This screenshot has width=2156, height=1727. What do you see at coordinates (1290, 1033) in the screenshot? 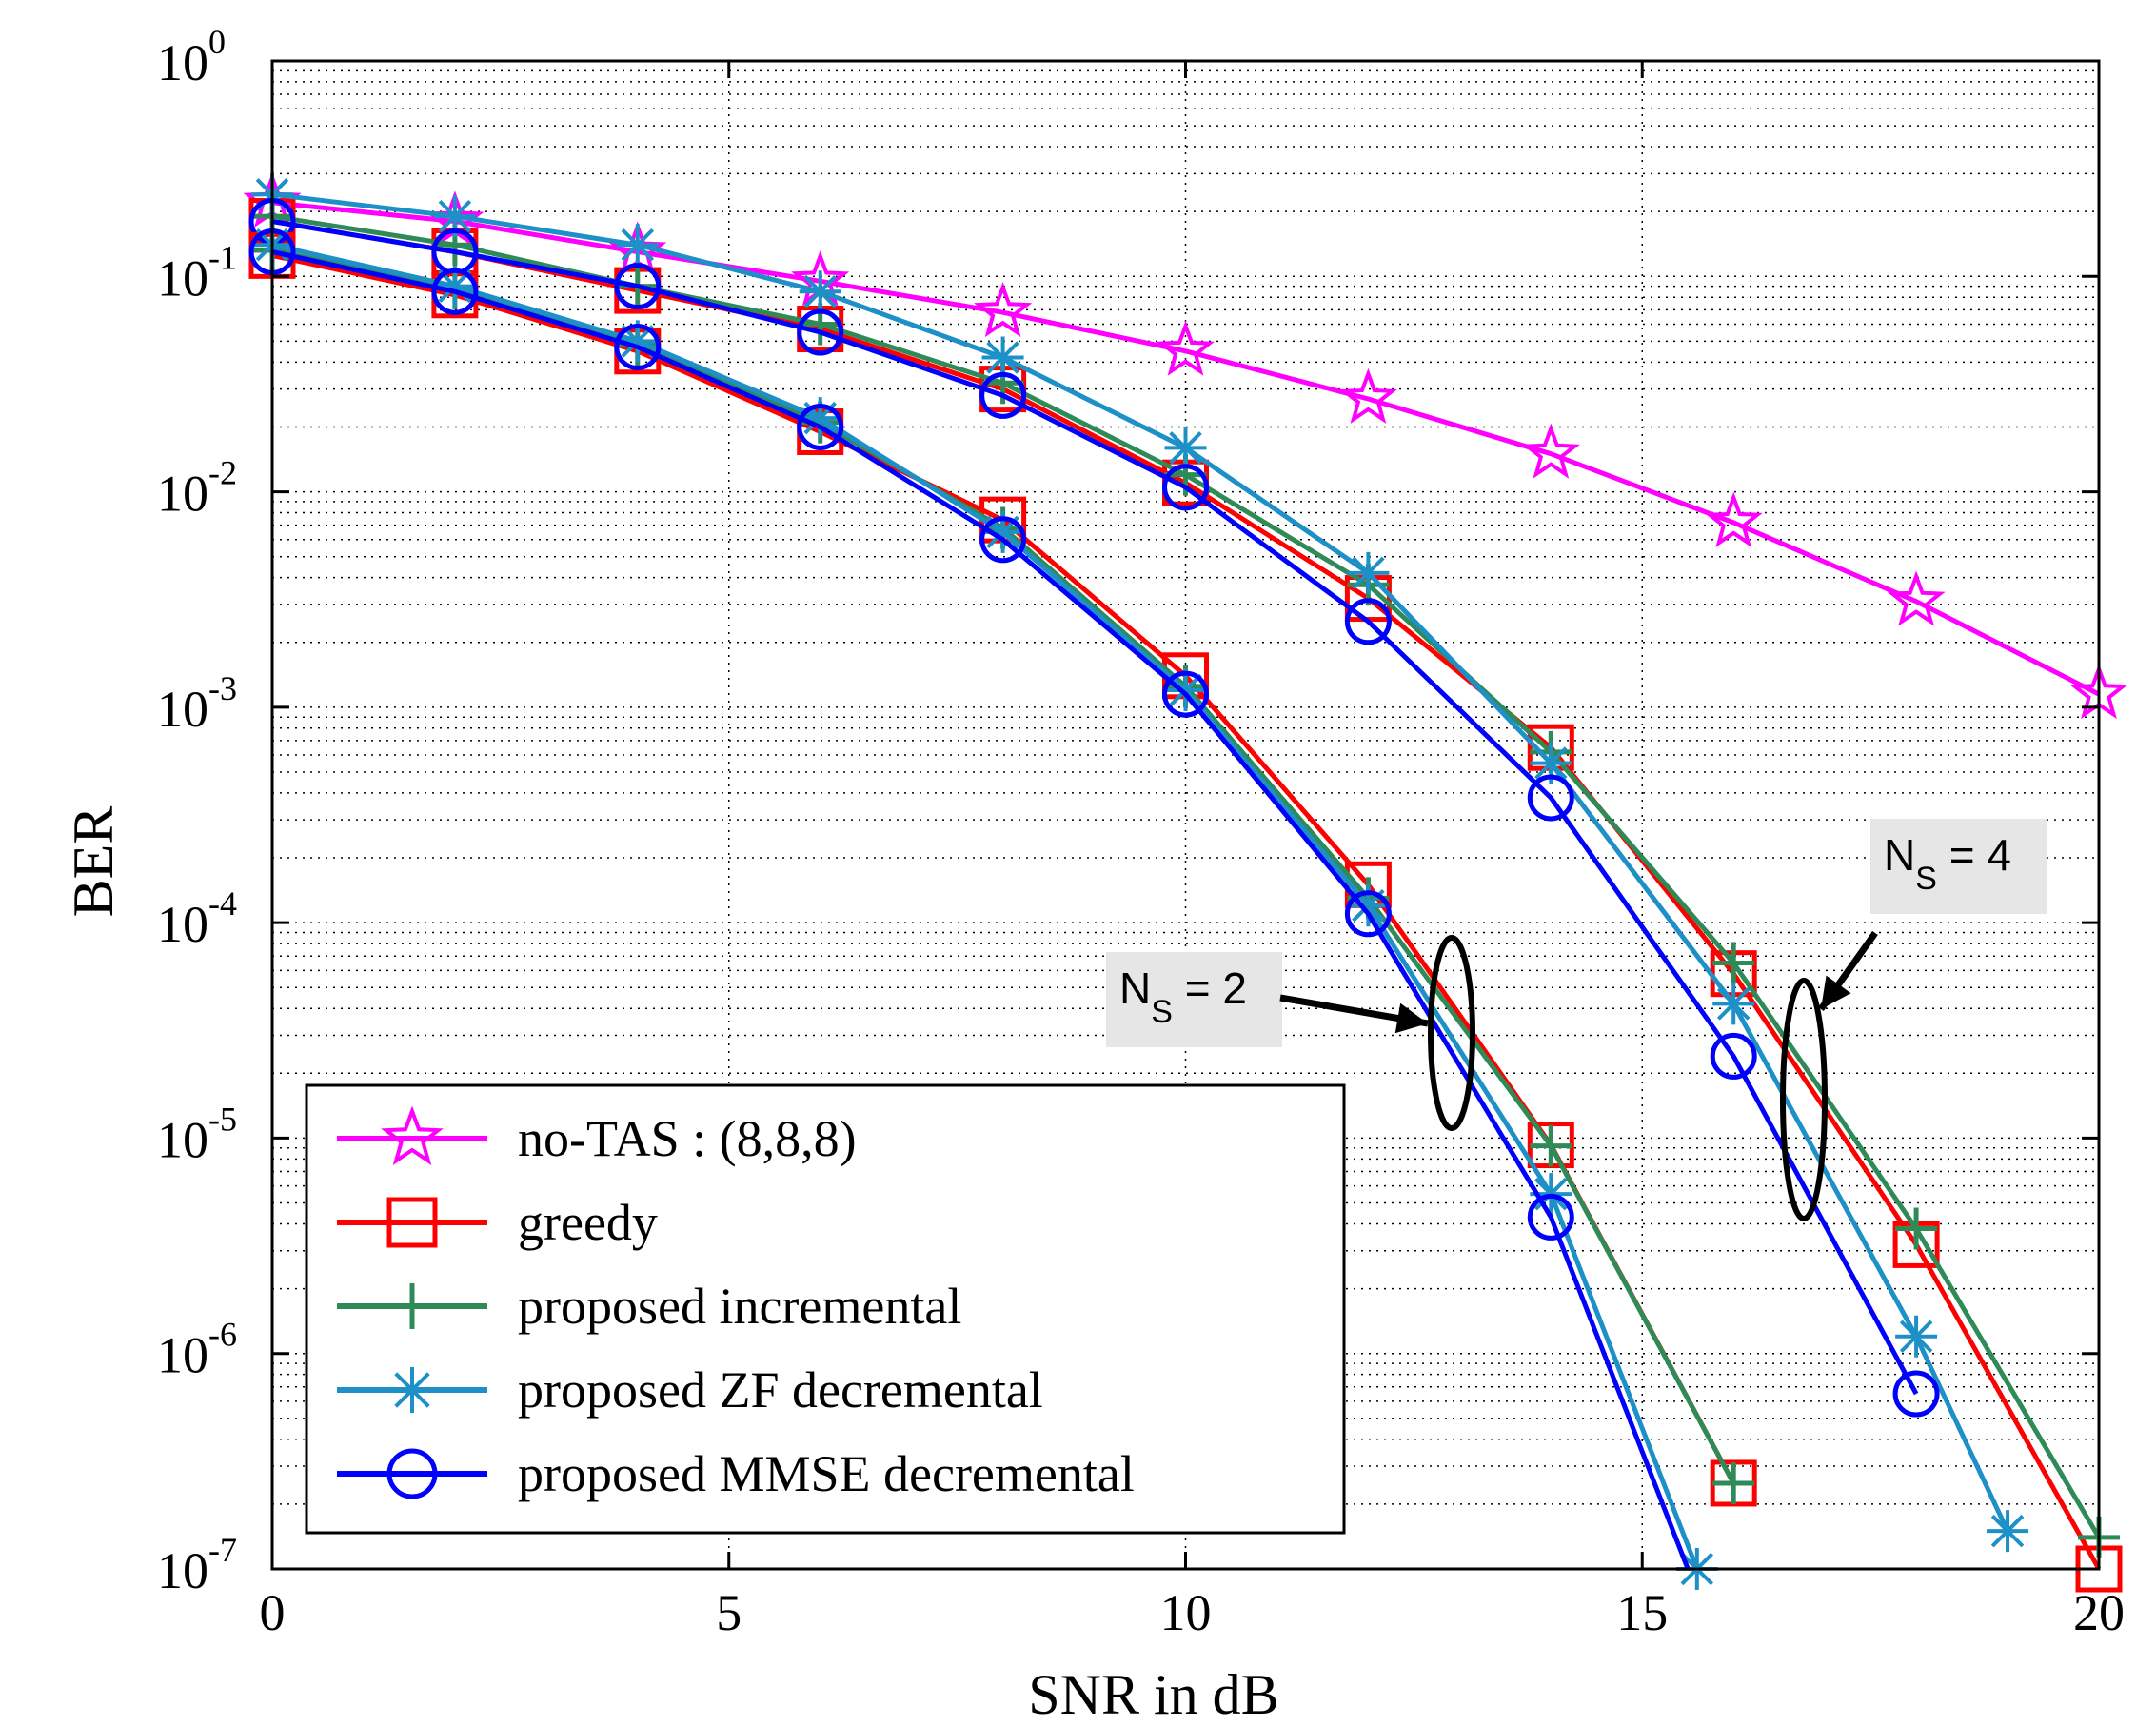
I see `annotation-ns-2: NS = 2` at bounding box center [1290, 1033].